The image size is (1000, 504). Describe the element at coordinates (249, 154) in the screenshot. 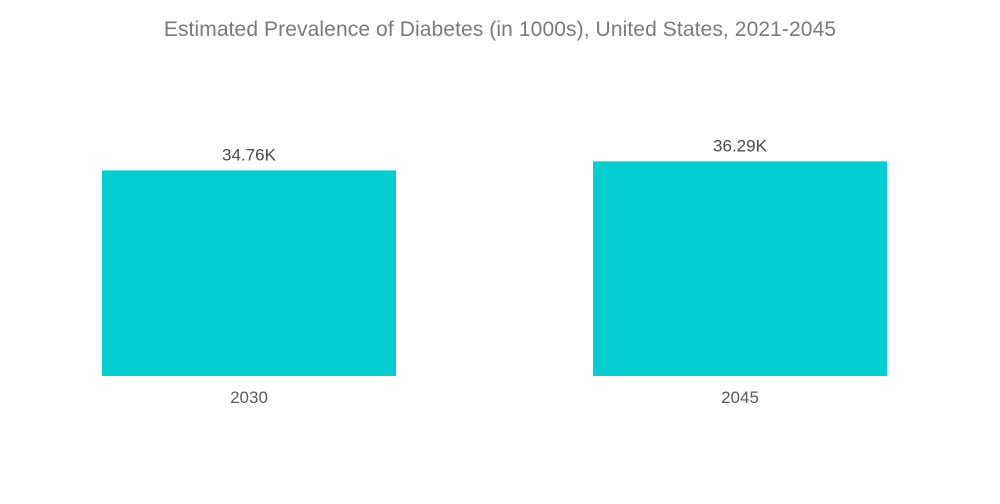

I see `value-label-2030: 34.76K` at that location.